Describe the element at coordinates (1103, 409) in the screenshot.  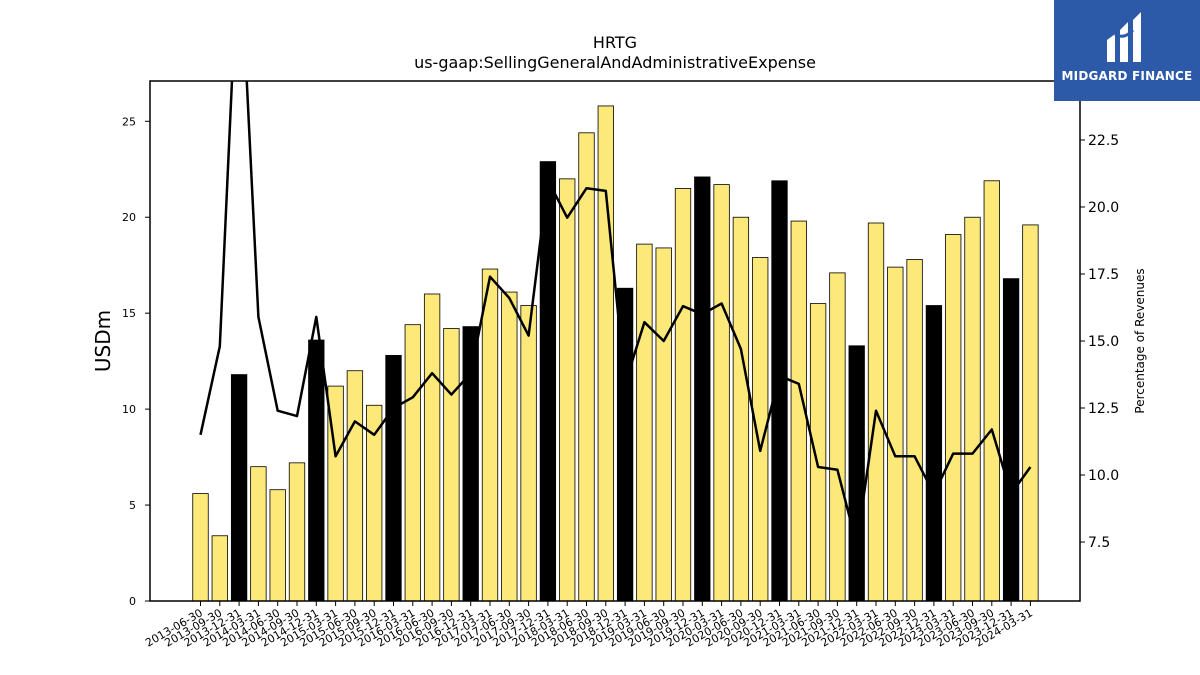
I see `y2-tick-label: 12.5` at that location.